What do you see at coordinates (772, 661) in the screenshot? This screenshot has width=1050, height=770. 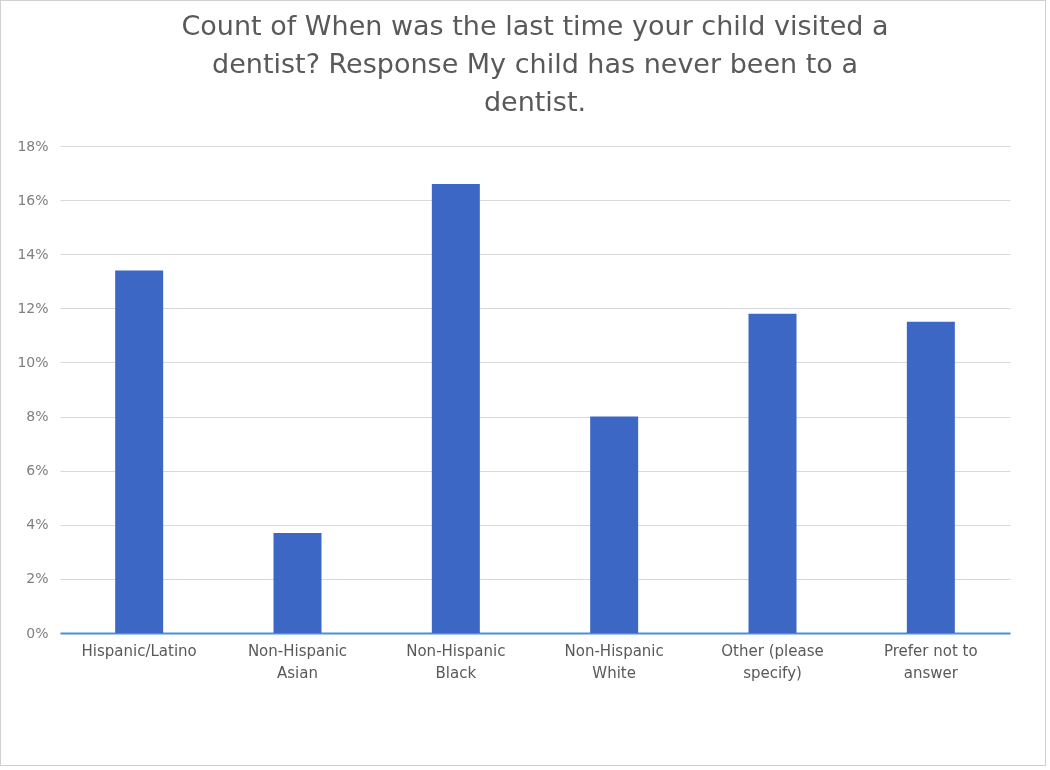 I see `x-tick-label: Other (please specify)` at bounding box center [772, 661].